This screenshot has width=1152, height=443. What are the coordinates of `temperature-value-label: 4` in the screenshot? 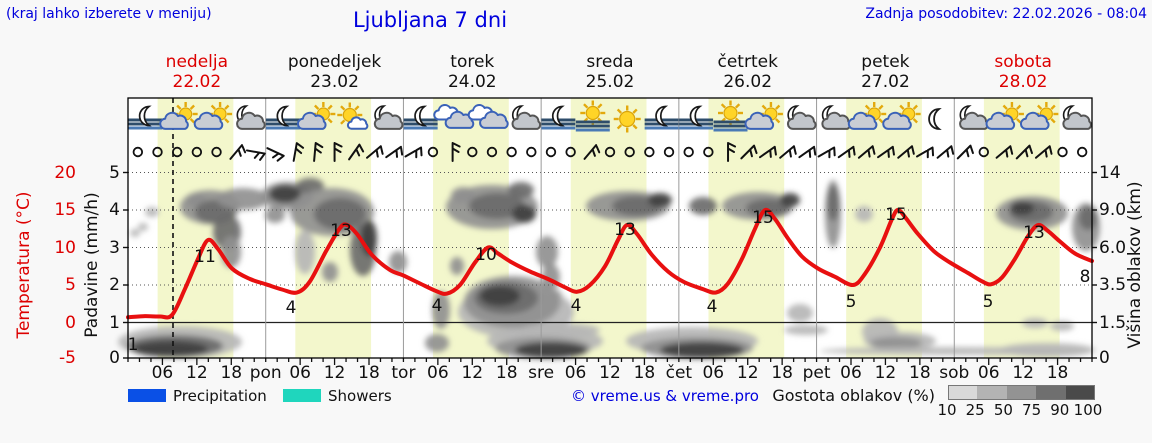 It's located at (437, 306).